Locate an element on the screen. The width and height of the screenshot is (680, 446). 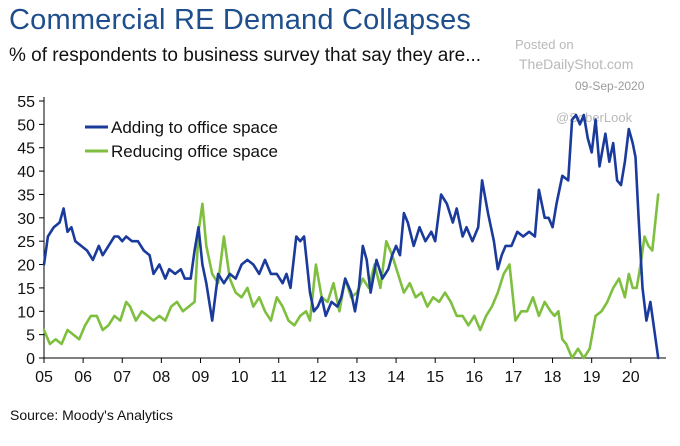
y-tick-label: 55 is located at coordinates (26, 102).